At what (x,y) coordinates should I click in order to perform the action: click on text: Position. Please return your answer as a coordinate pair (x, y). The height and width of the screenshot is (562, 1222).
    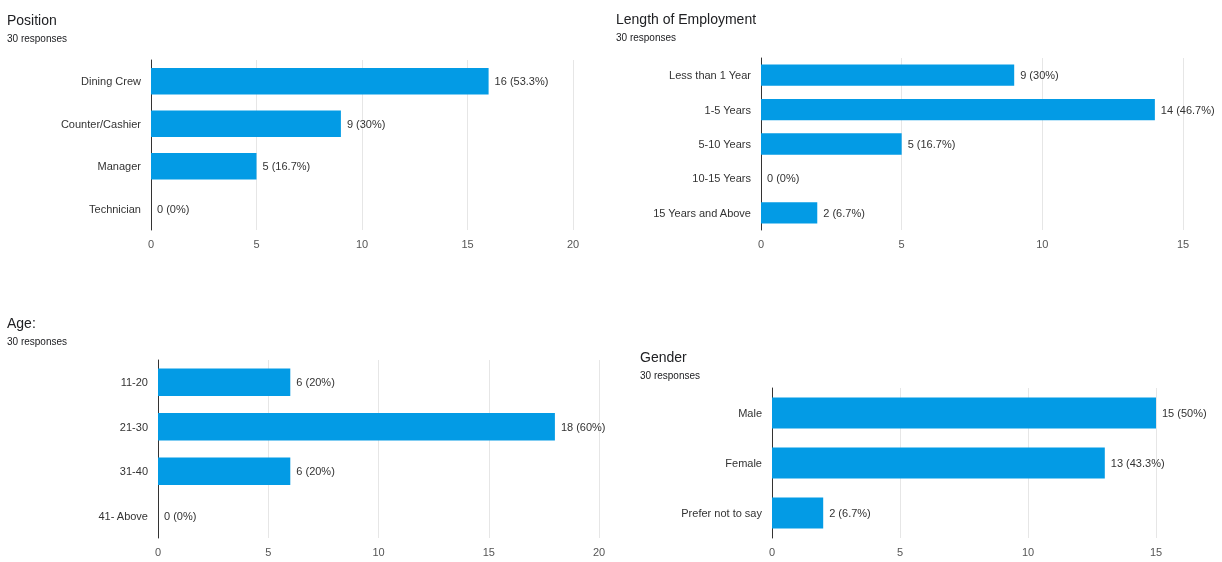
    Looking at the image, I should click on (32, 20).